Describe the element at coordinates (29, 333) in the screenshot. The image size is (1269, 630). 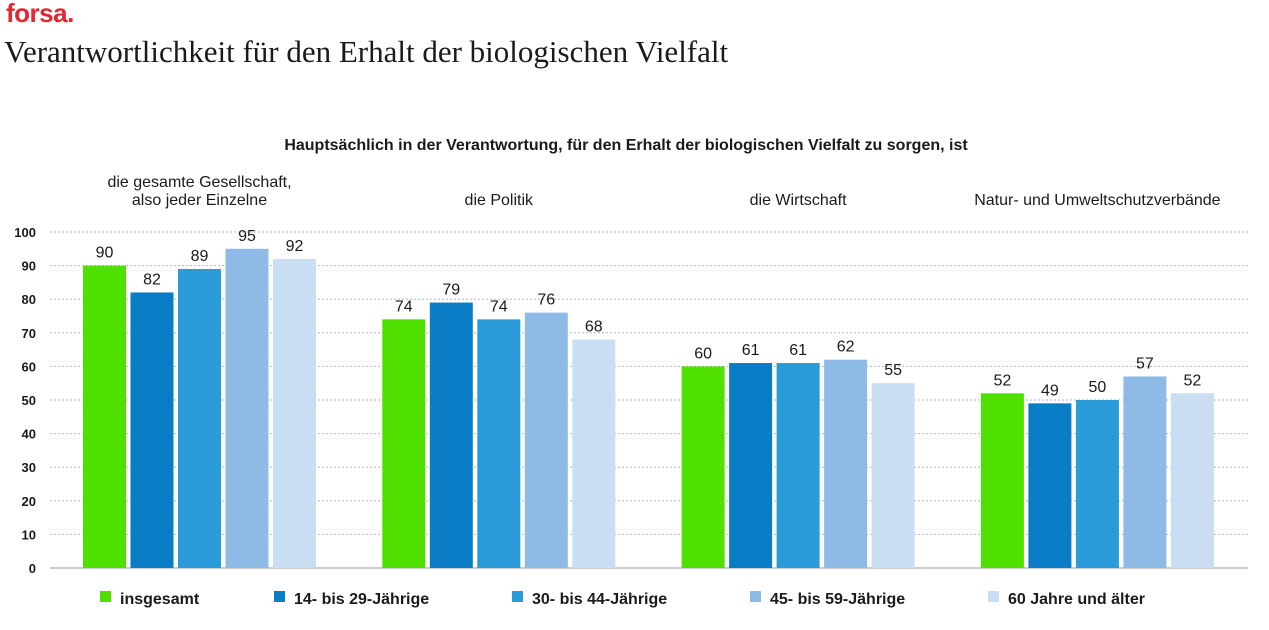
I see `y-tick-label: 70` at that location.